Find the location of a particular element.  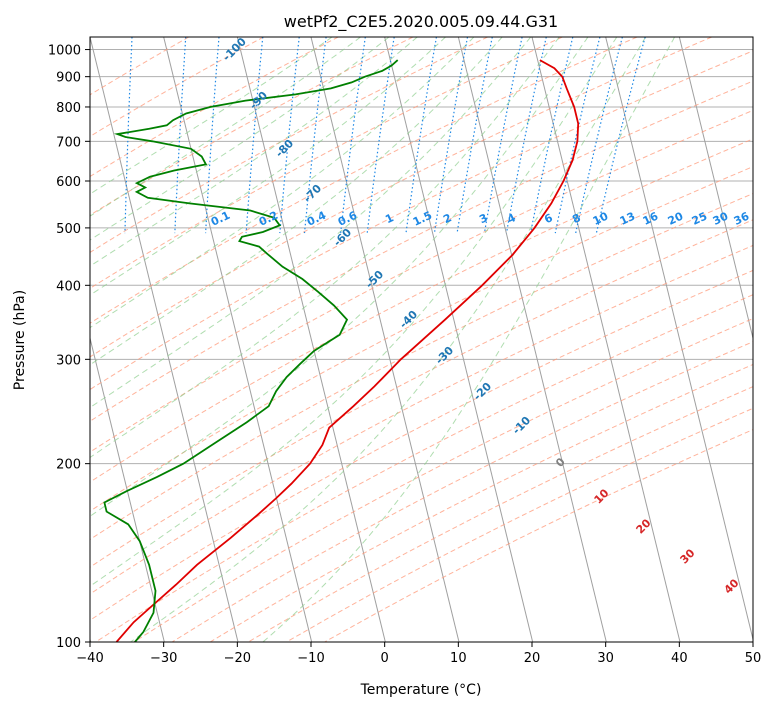

y-tick-label: 400 is located at coordinates (68, 286).